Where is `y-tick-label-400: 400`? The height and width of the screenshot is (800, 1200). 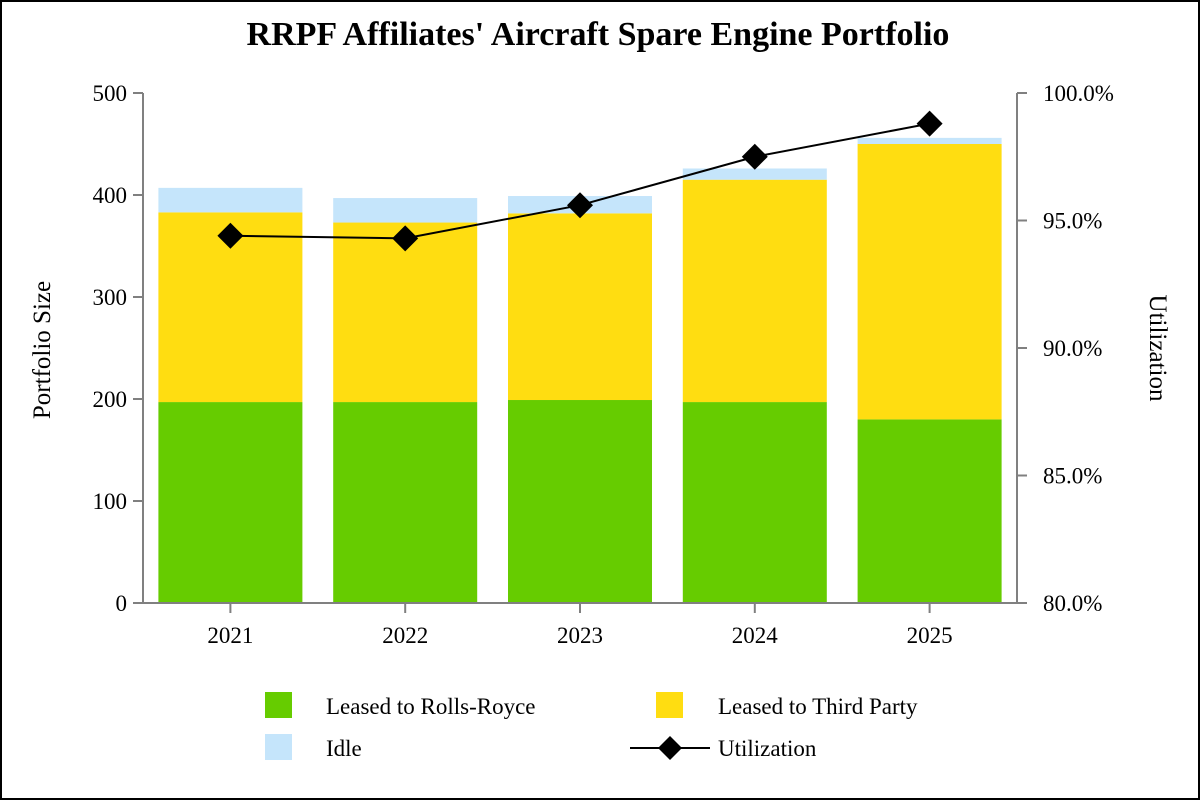 y-tick-label-400: 400 is located at coordinates (110, 195).